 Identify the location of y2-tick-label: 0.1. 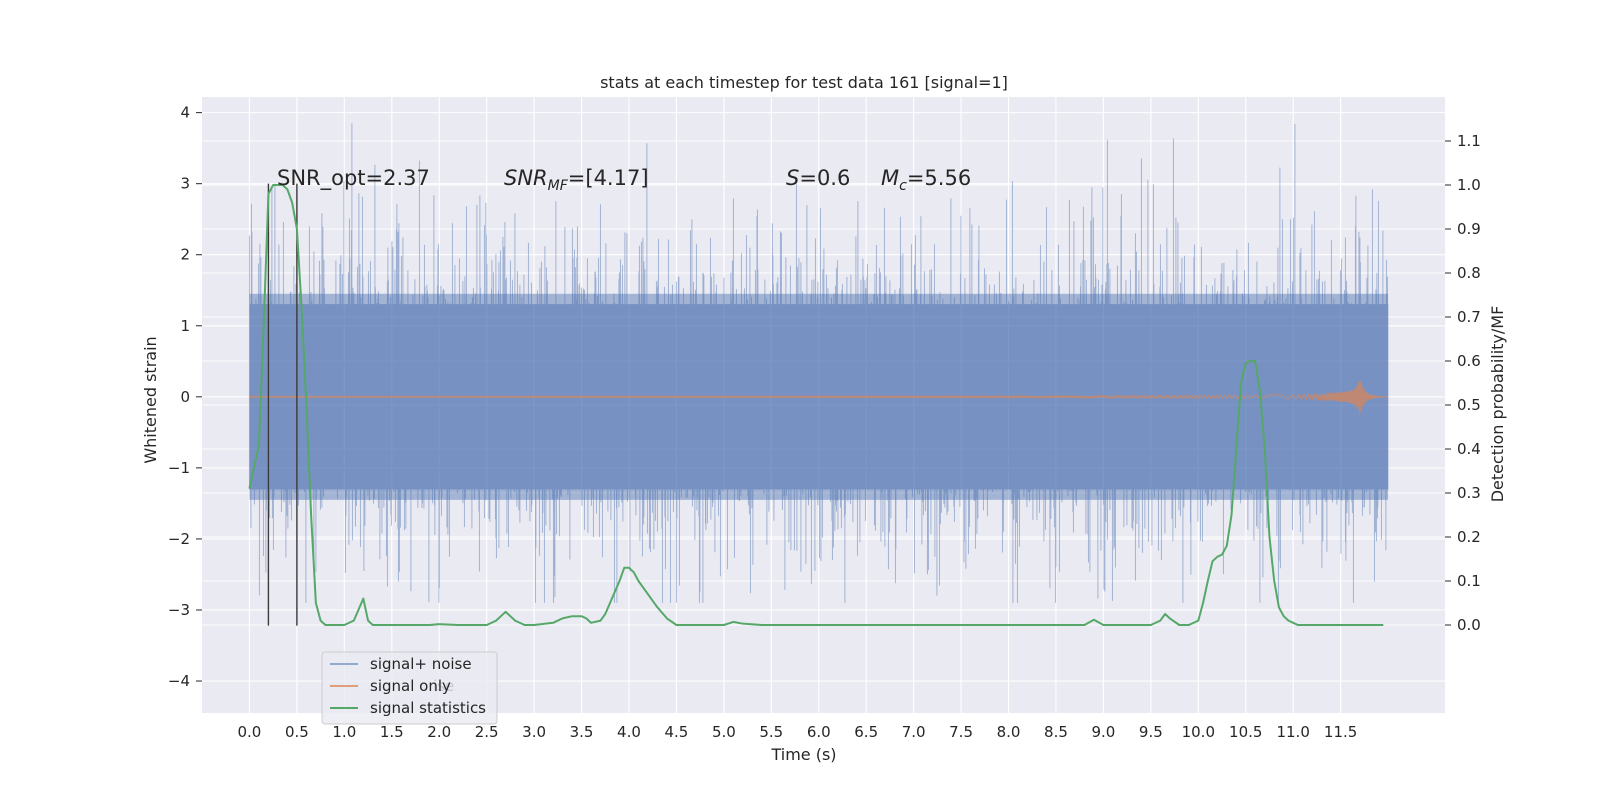
(1469, 581).